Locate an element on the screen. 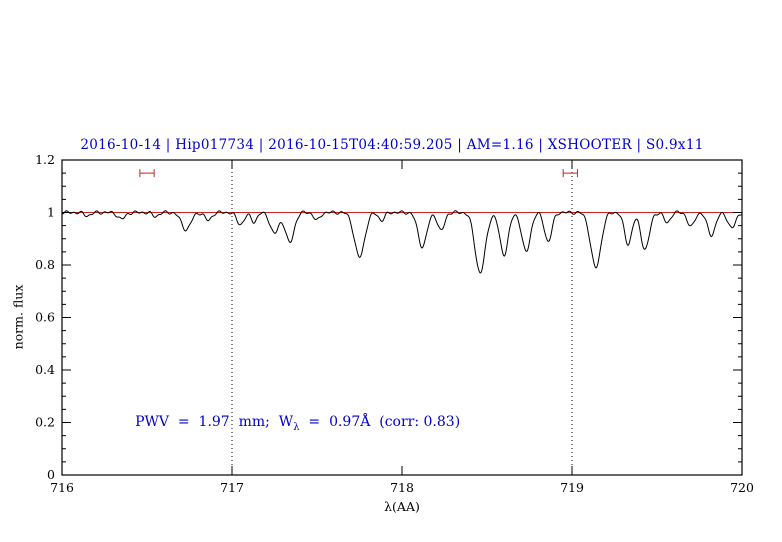 The image size is (782, 542). y-tick-label: 1 is located at coordinates (51, 212).